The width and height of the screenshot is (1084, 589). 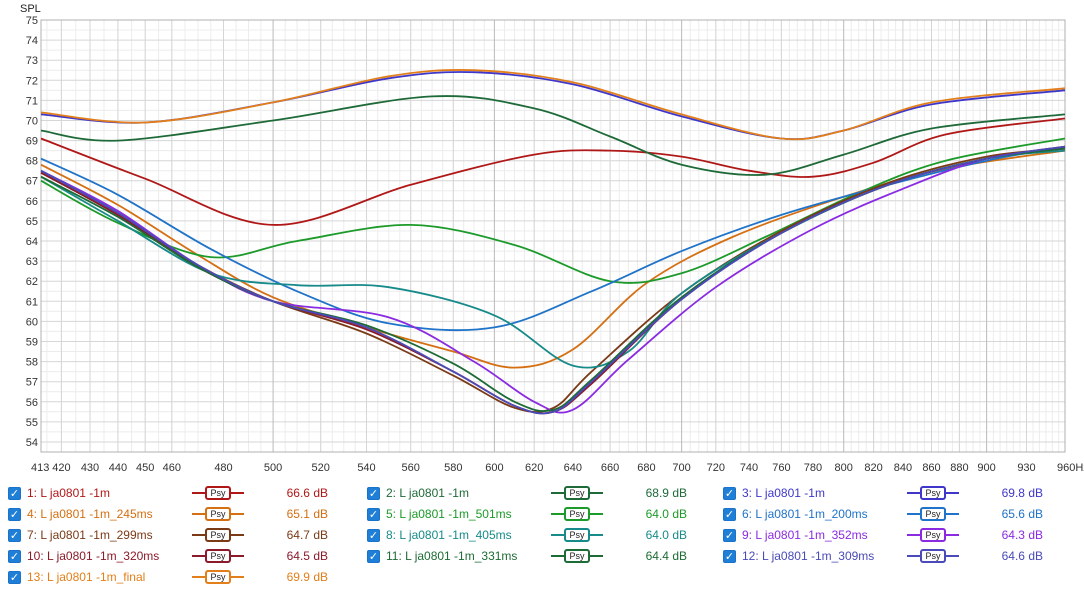 I want to click on x-tick-label: 820, so click(x=873, y=468).